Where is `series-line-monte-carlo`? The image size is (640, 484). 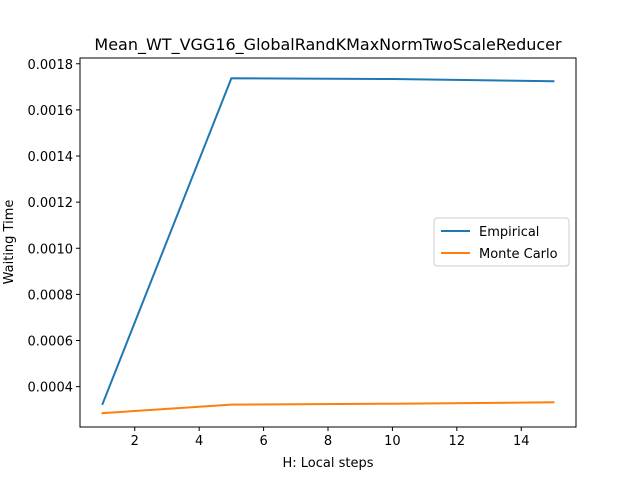
series-line-monte-carlo is located at coordinates (328, 408).